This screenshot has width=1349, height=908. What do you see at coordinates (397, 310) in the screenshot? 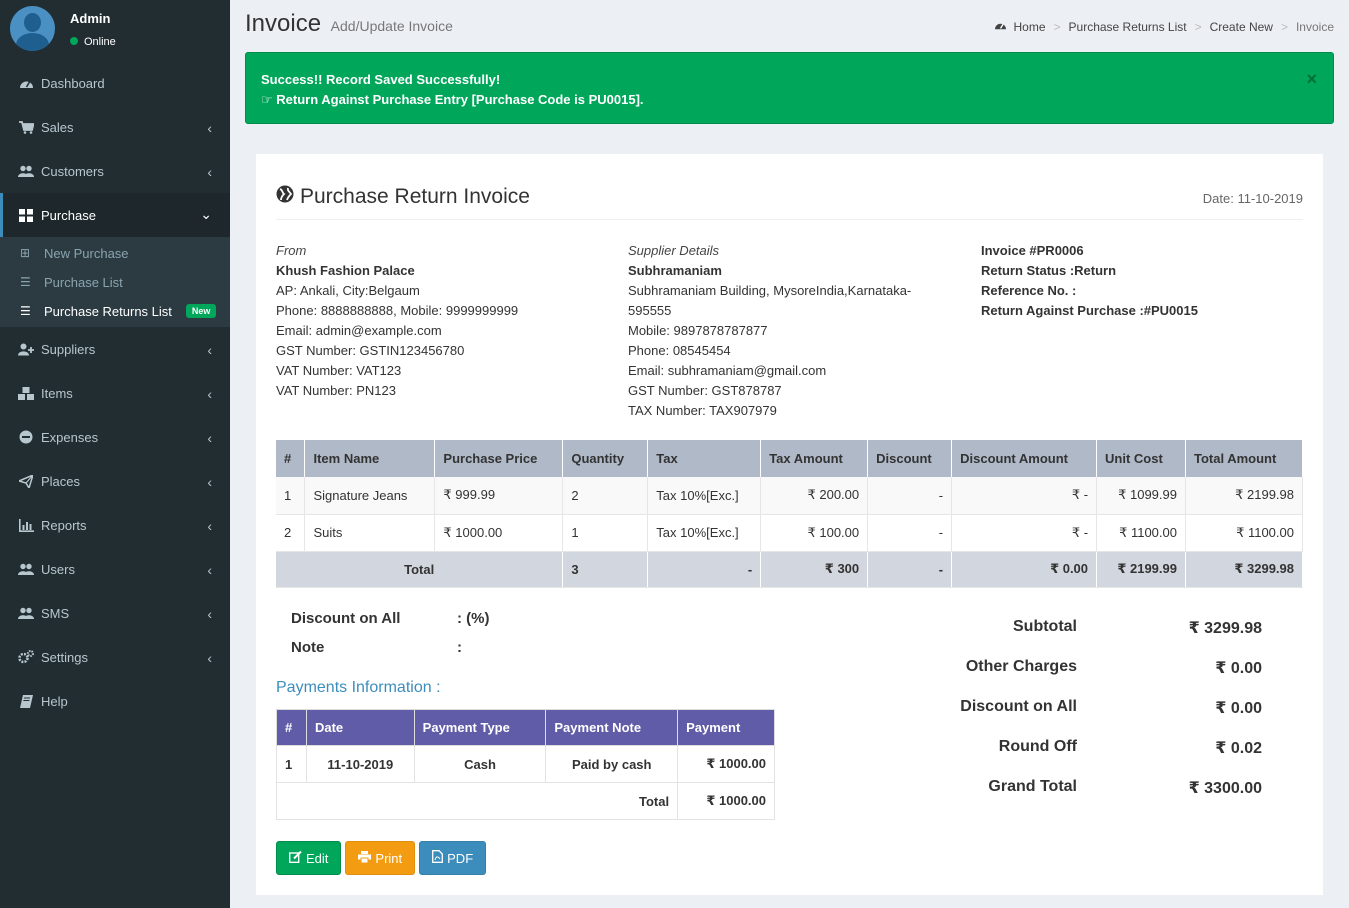
I see `from-line: Phone: 8888888888, Mobile: 9999999999` at bounding box center [397, 310].